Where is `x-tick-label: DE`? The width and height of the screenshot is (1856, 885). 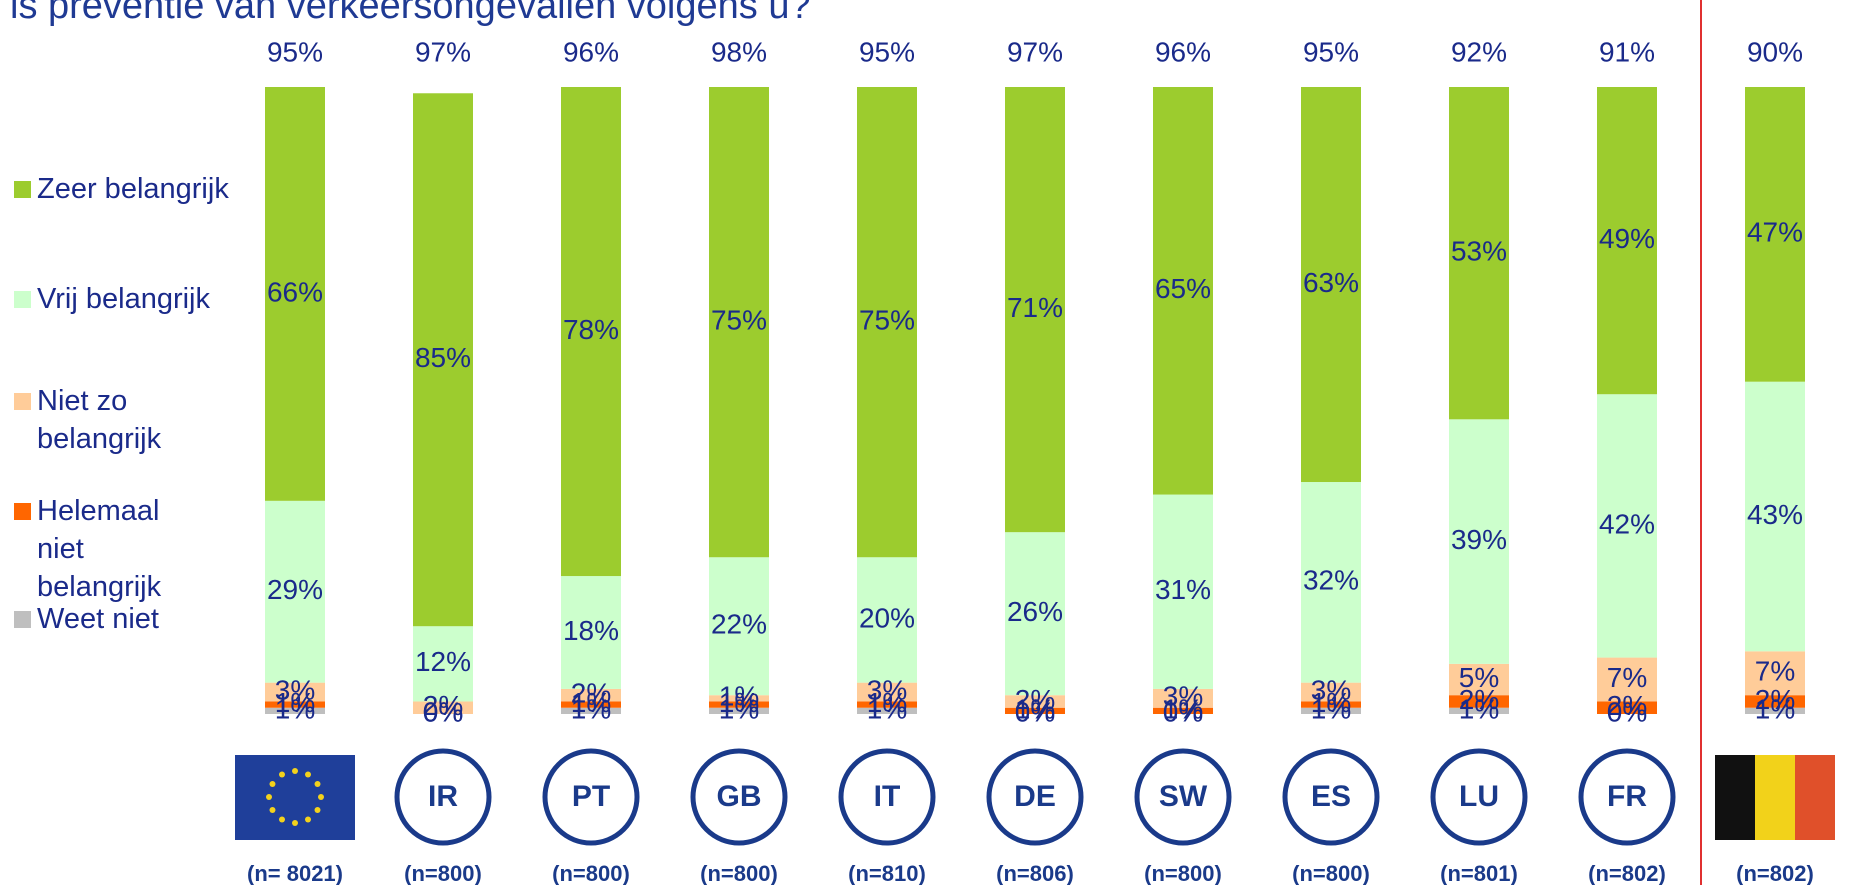 x-tick-label: DE is located at coordinates (1035, 796).